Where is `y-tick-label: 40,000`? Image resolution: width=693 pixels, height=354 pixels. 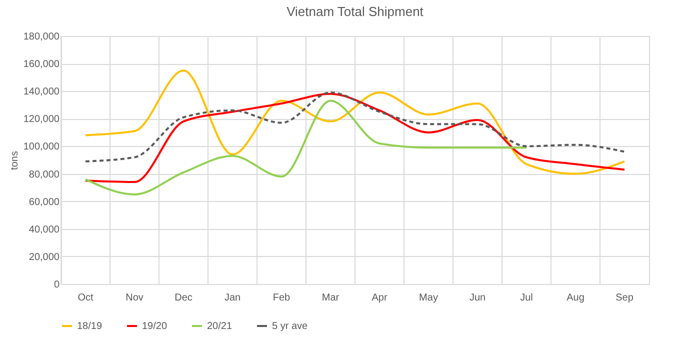
y-tick-label: 40,000 is located at coordinates (44, 230).